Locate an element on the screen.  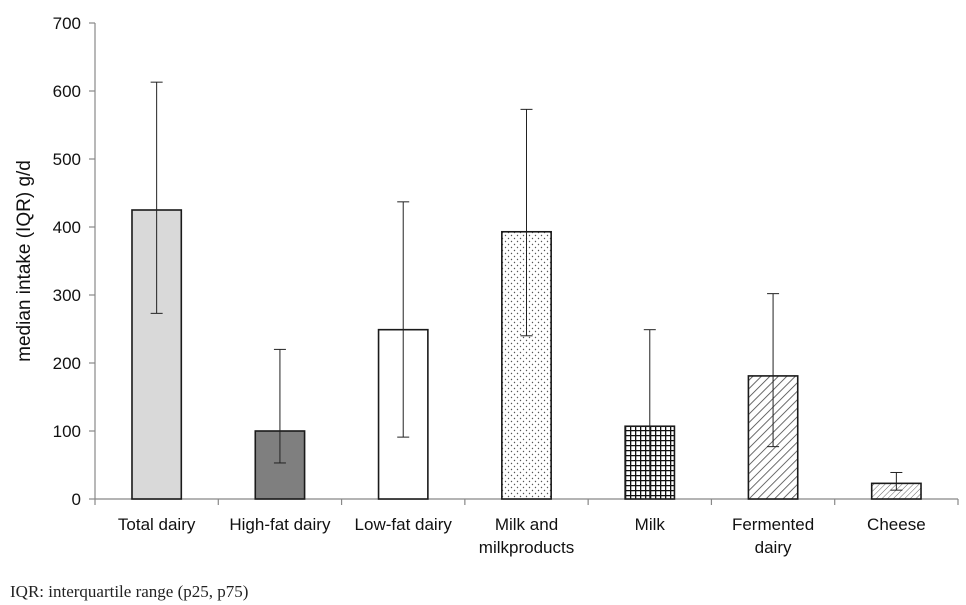
category-label: Fermented dairy is located at coordinates (773, 536).